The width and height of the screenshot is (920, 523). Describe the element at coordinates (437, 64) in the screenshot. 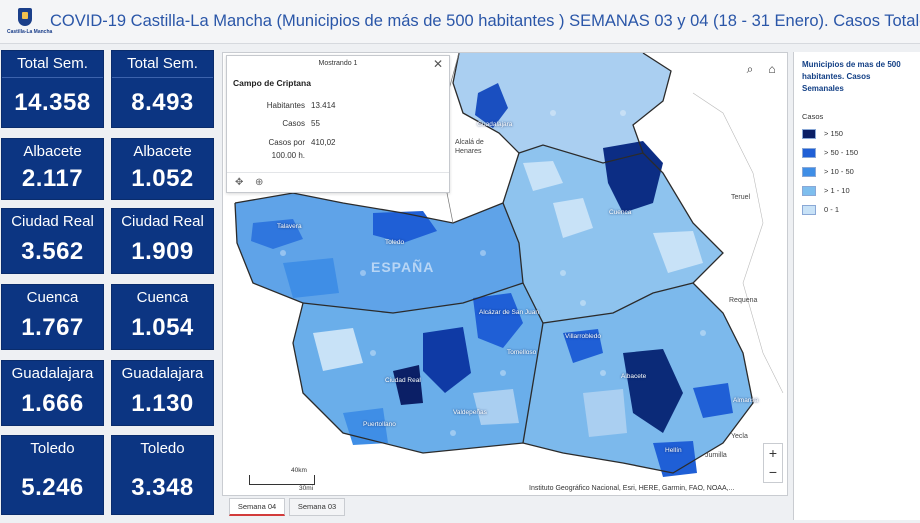

I see `close-icon: ✕` at that location.